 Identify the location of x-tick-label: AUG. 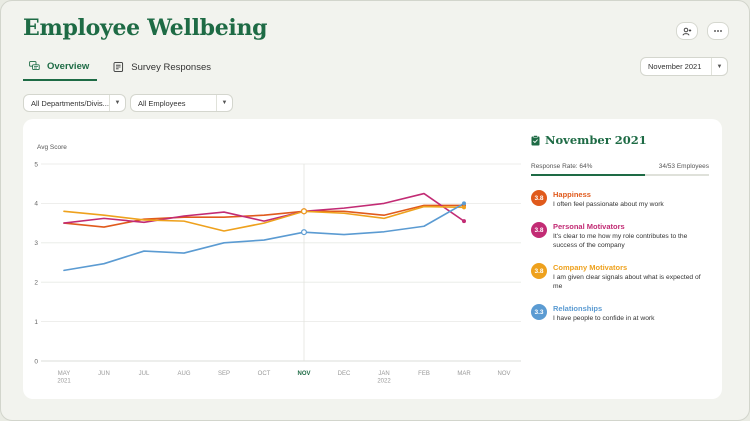
(183, 374).